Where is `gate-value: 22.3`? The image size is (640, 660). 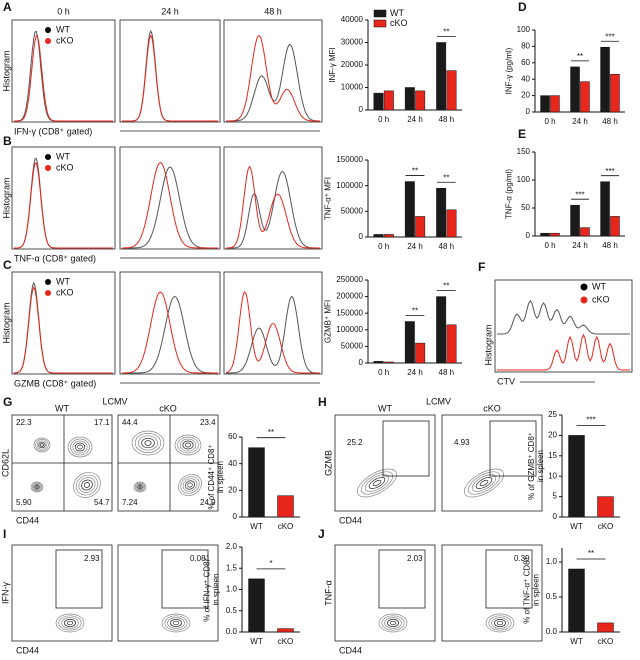
gate-value: 22.3 is located at coordinates (24, 422).